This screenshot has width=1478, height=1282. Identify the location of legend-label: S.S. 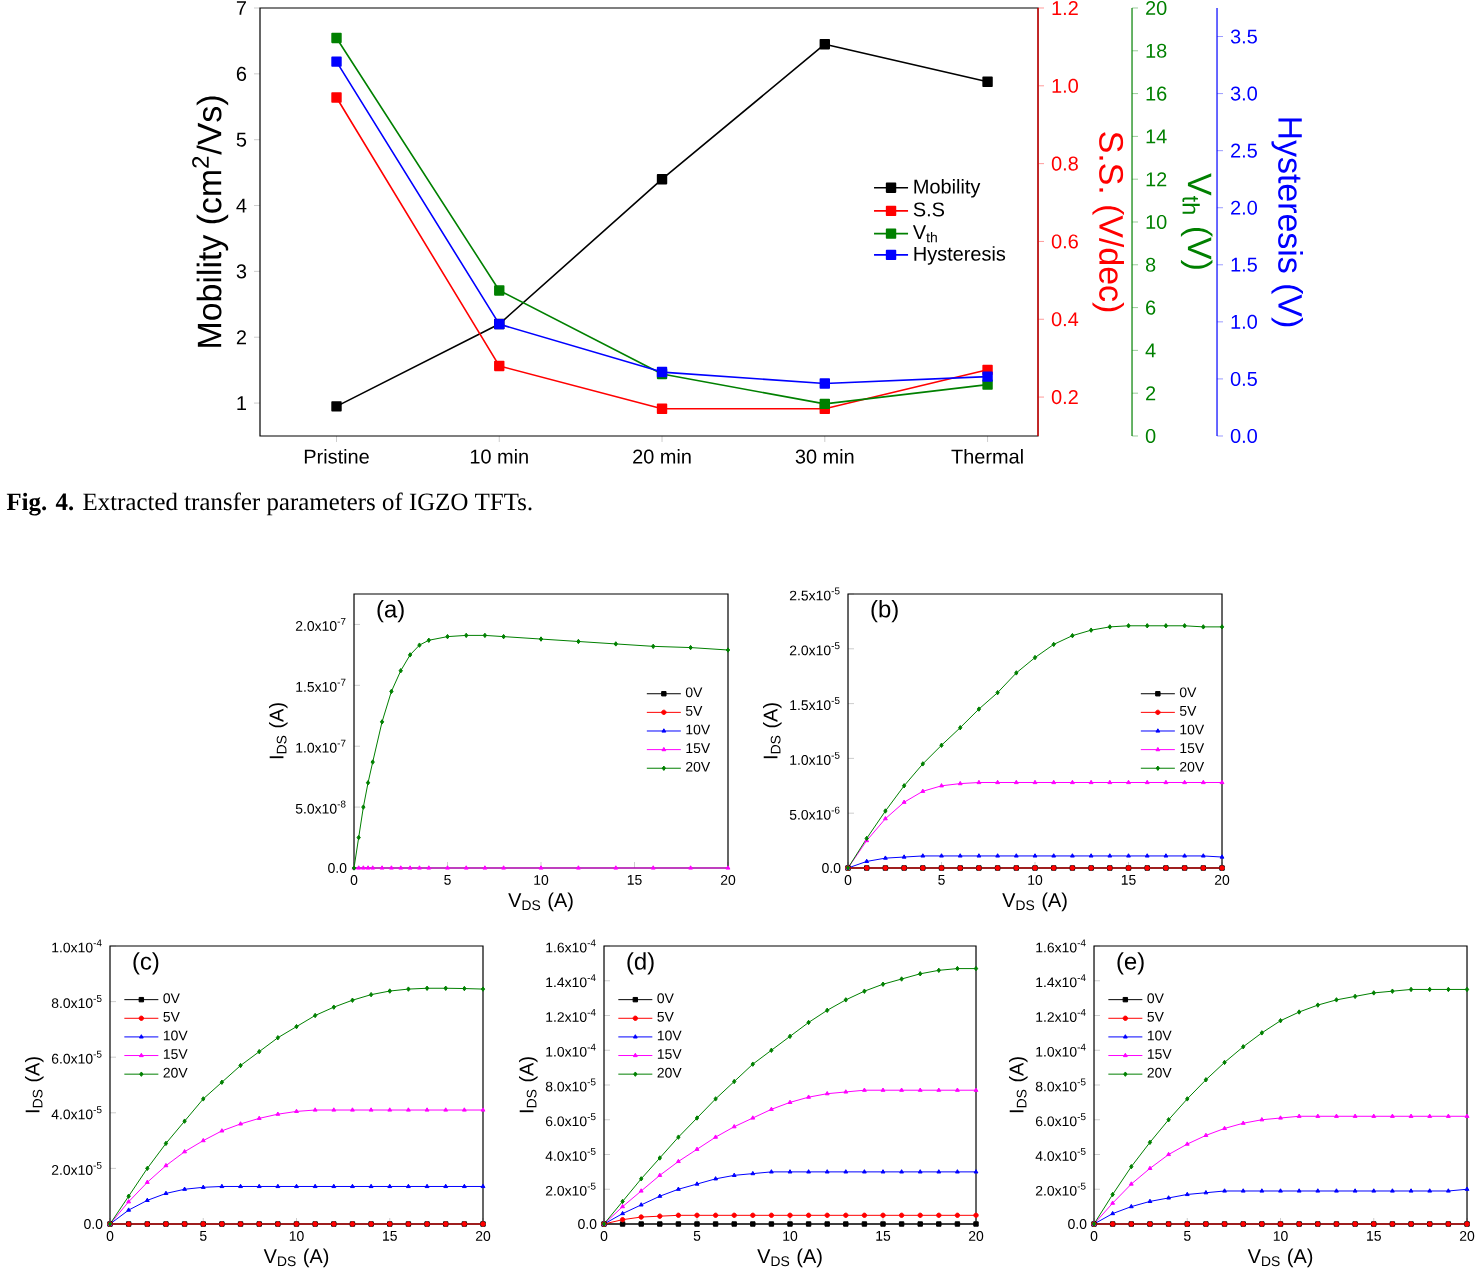
(929, 209).